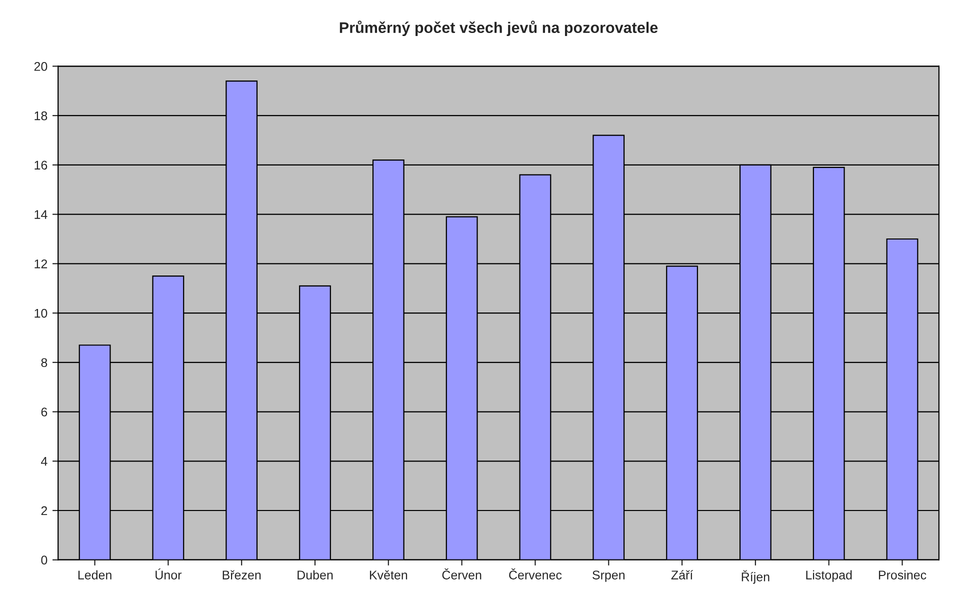 This screenshot has width=968, height=602. What do you see at coordinates (241, 575) in the screenshot?
I see `x-tick-label: Březen` at bounding box center [241, 575].